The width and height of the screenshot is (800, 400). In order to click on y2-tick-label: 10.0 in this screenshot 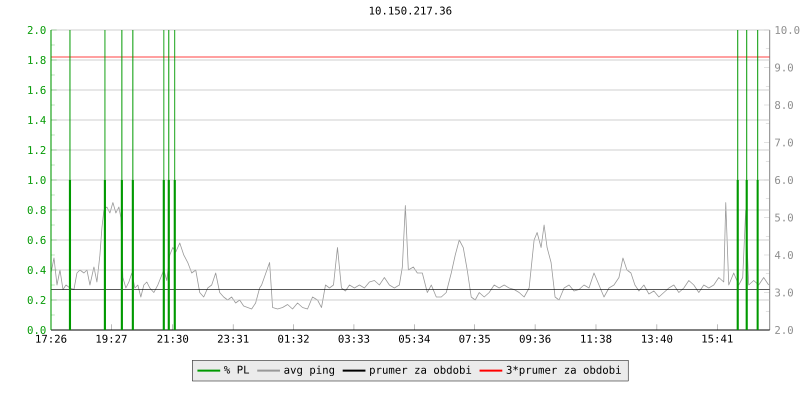, I will do `click(788, 30)`.